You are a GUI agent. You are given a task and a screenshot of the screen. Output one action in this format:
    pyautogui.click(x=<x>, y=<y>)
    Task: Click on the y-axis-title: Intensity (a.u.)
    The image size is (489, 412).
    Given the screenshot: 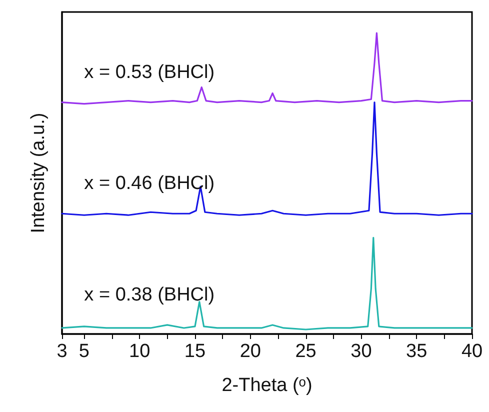 What is the action you would take?
    pyautogui.click(x=38, y=173)
    